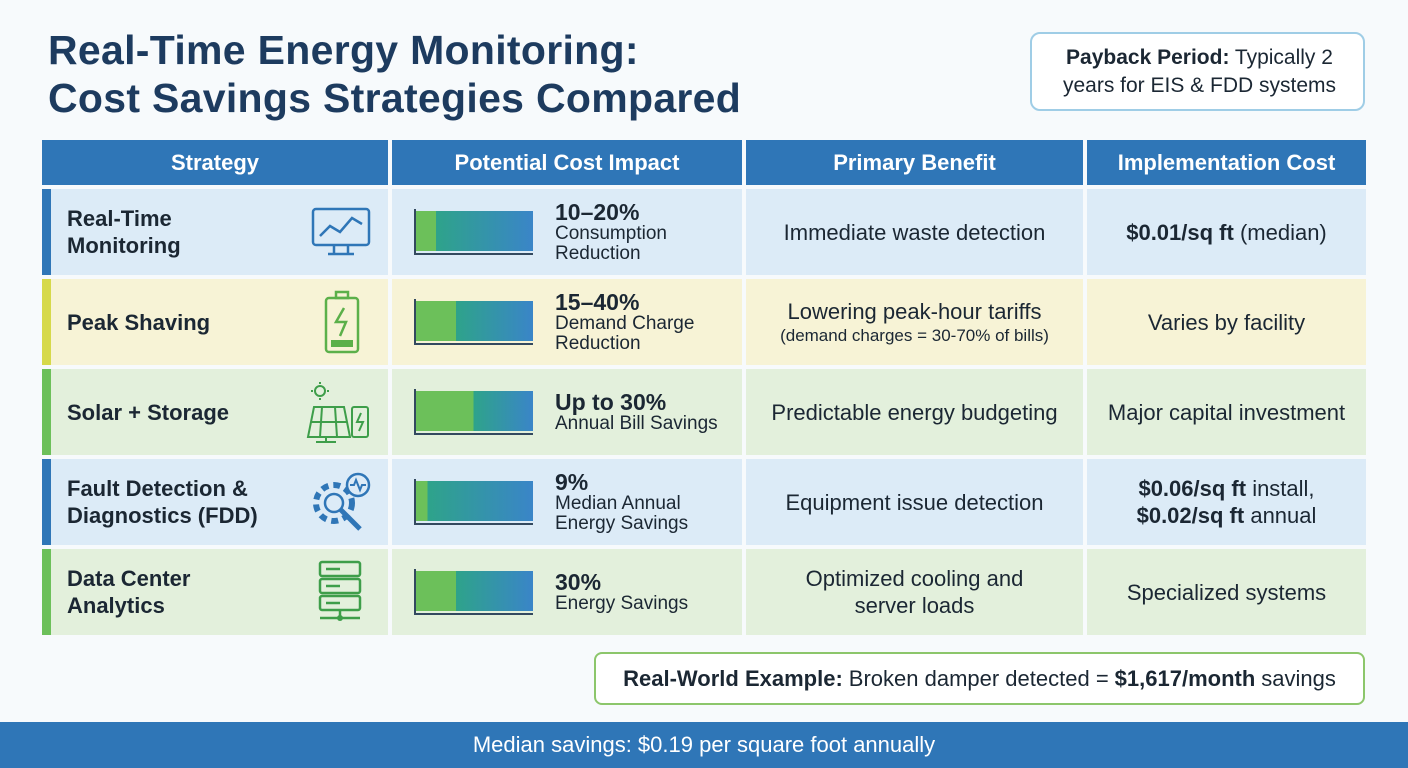 The width and height of the screenshot is (1408, 768). Describe the element at coordinates (1283, 515) in the screenshot. I see `cost-text: annual` at that location.